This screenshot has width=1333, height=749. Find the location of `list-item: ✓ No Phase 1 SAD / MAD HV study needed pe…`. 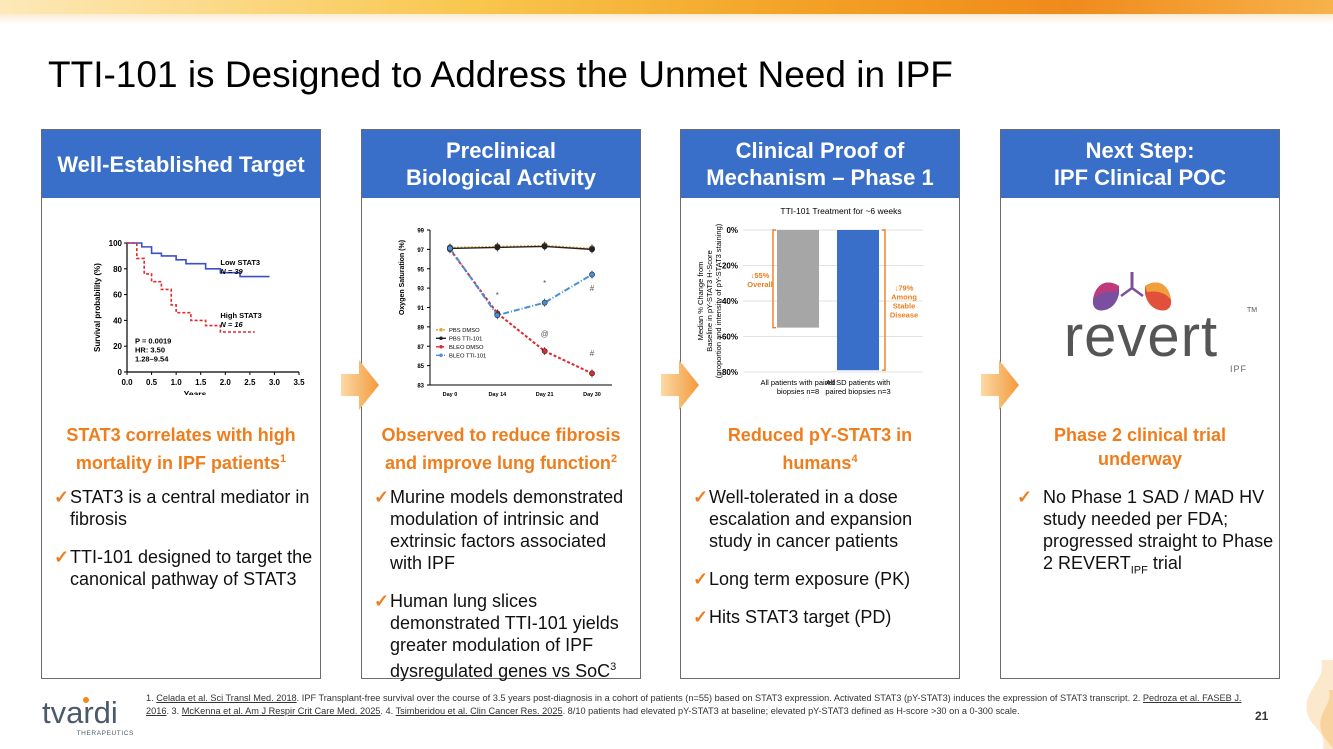

list-item: ✓ No Phase 1 SAD / MAD HV study needed pe… is located at coordinates (1148, 534).